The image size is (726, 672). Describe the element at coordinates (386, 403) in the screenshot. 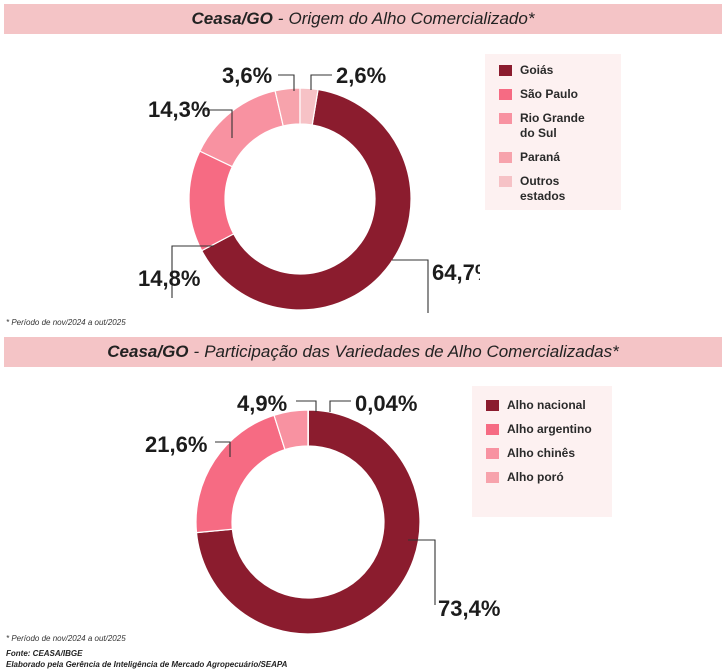

I see `chart2-data-label-3: 0,04%` at that location.